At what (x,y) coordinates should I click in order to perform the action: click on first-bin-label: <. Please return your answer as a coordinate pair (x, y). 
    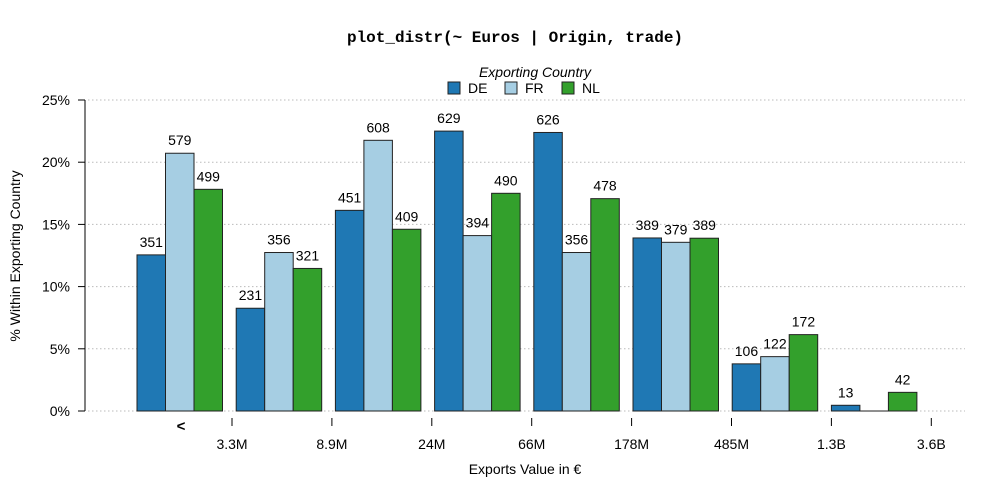
    Looking at the image, I should click on (181, 426).